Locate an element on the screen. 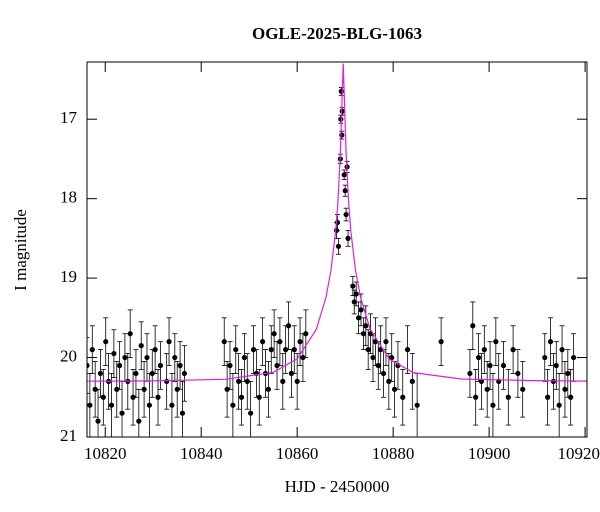 This screenshot has height=512, width=600. x-tick-label: 10880 is located at coordinates (393, 453).